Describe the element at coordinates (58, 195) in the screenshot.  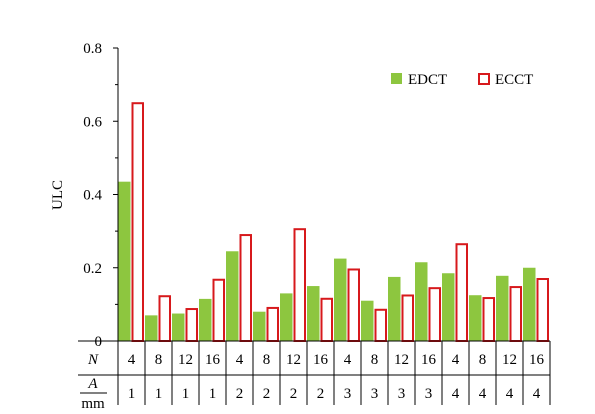
I see `y-axis-label: ULC` at that location.